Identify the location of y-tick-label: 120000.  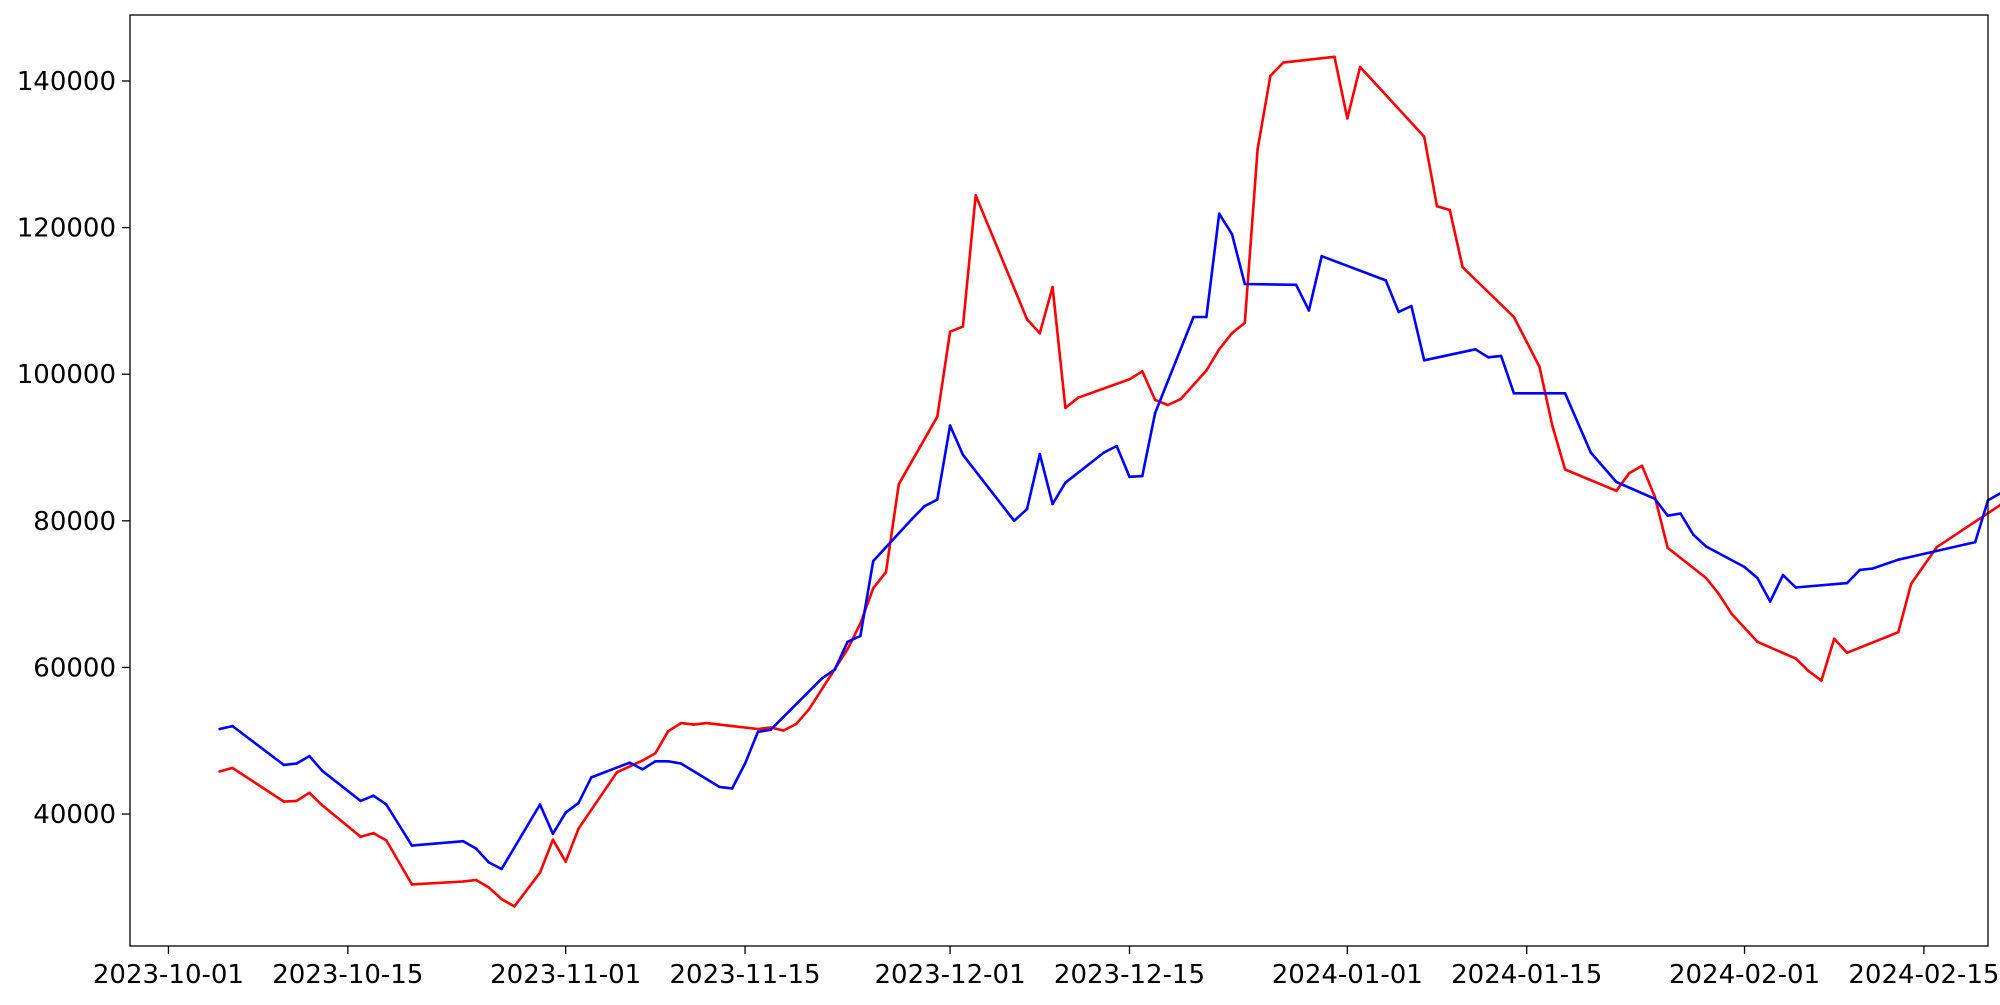
(66, 229).